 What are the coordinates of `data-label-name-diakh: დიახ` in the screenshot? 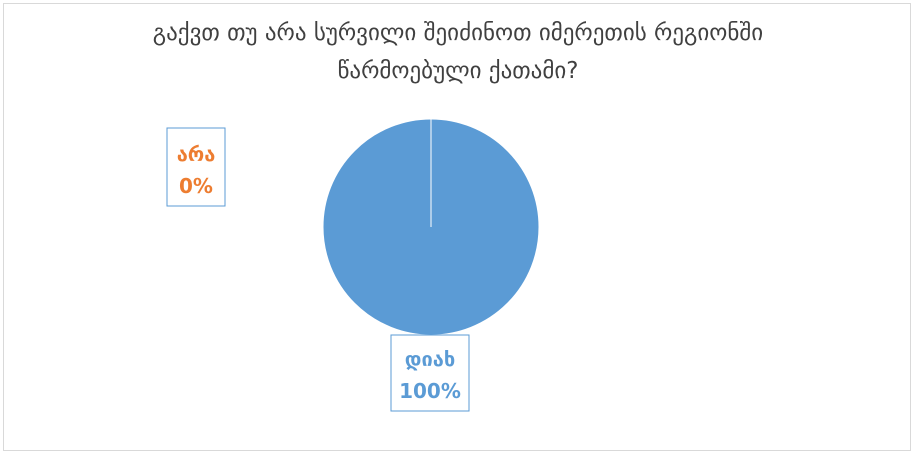 It's located at (430, 359).